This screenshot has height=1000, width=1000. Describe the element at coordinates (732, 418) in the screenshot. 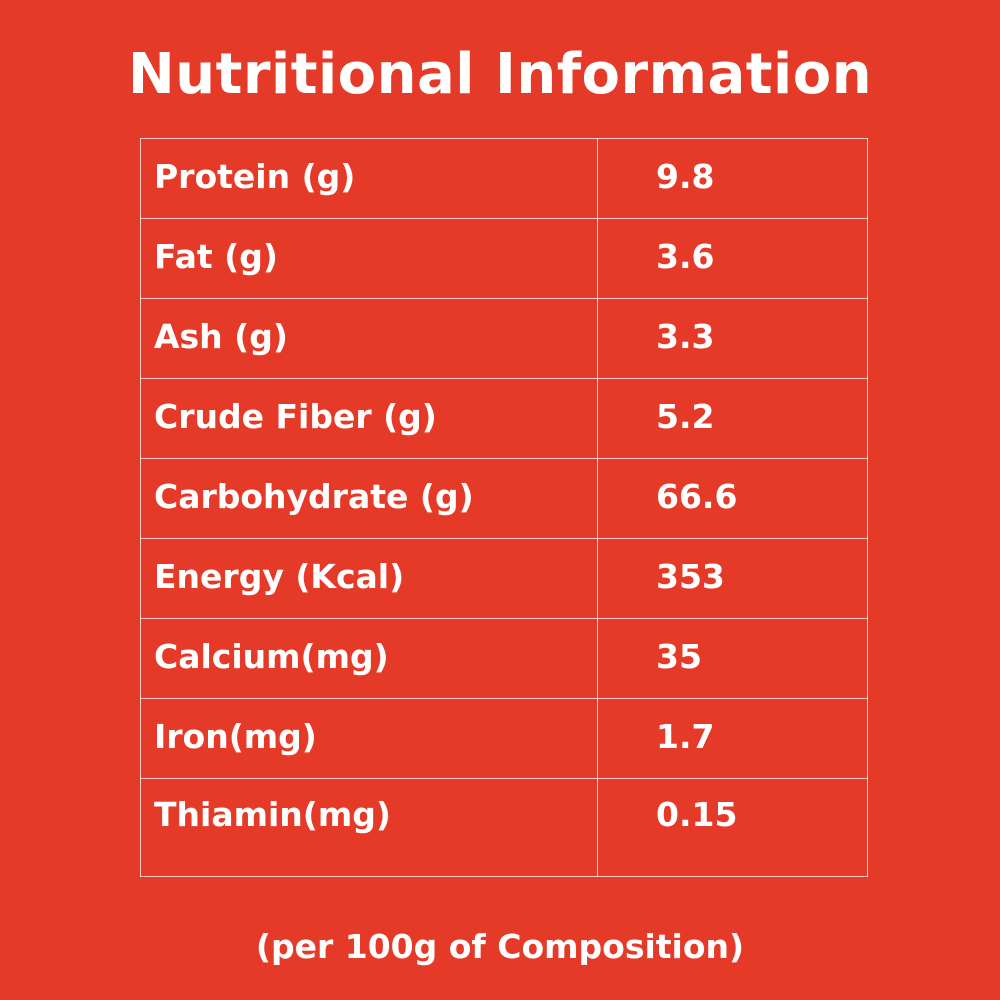

I see `nutrient-value: 5.2` at that location.